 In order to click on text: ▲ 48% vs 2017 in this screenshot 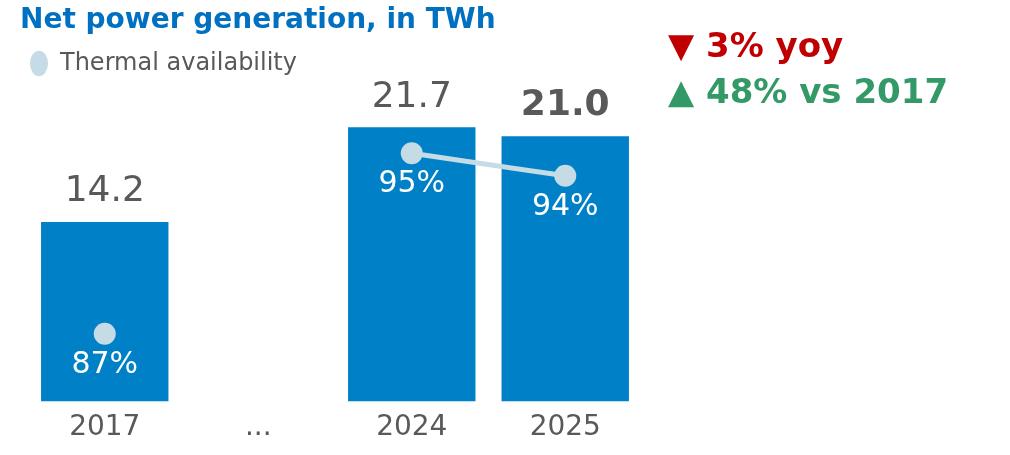, I will do `click(808, 91)`.